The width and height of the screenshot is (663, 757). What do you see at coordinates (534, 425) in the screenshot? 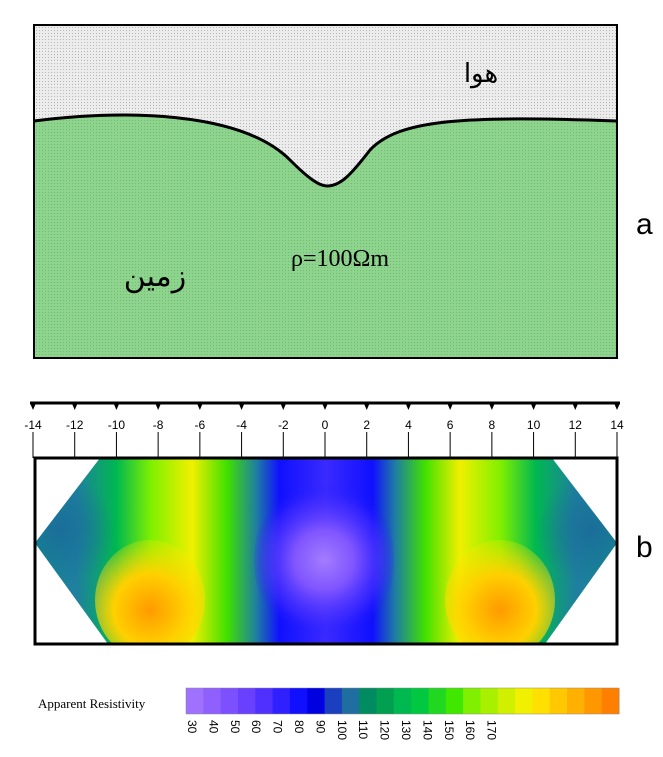
I see `axis-tick-label: 10` at bounding box center [534, 425].